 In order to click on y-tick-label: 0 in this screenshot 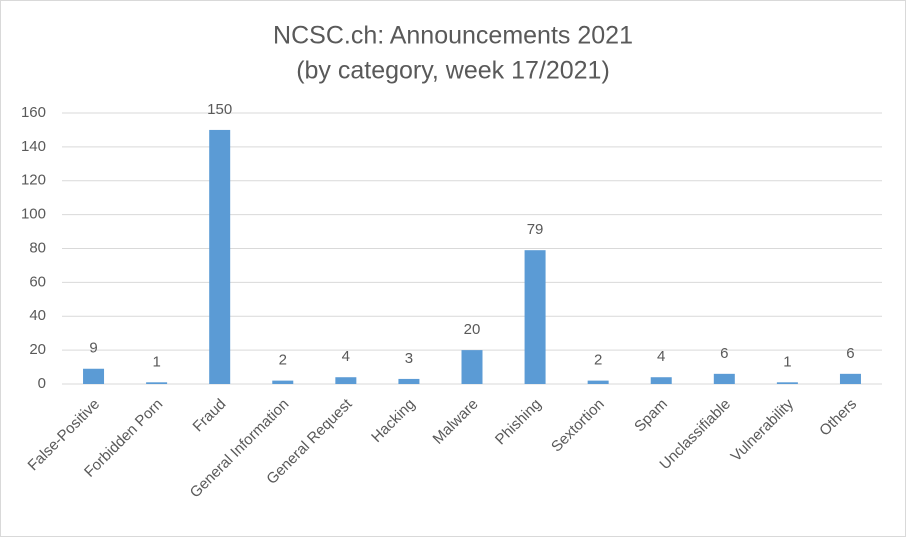, I will do `click(42, 383)`.